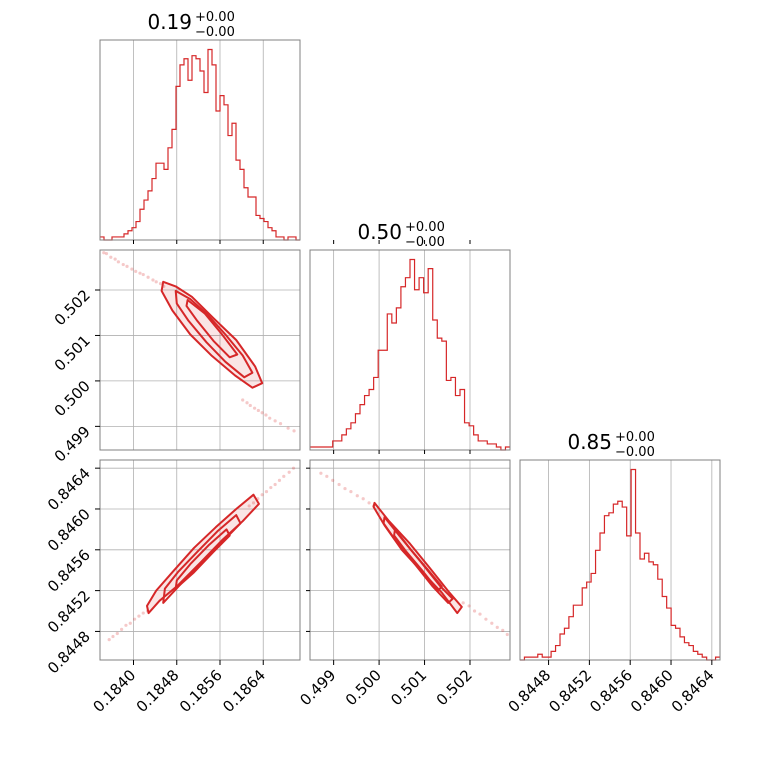 This screenshot has height=760, width=760. What do you see at coordinates (114, 691) in the screenshot?
I see `tick-label: 0.1840` at bounding box center [114, 691].